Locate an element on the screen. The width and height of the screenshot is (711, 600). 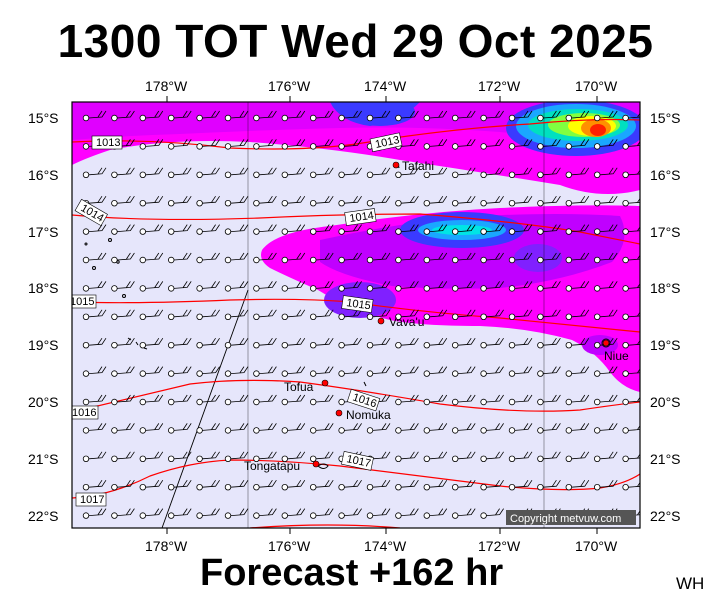
isobar-label-1016-west: 1016 is located at coordinates (84, 413).